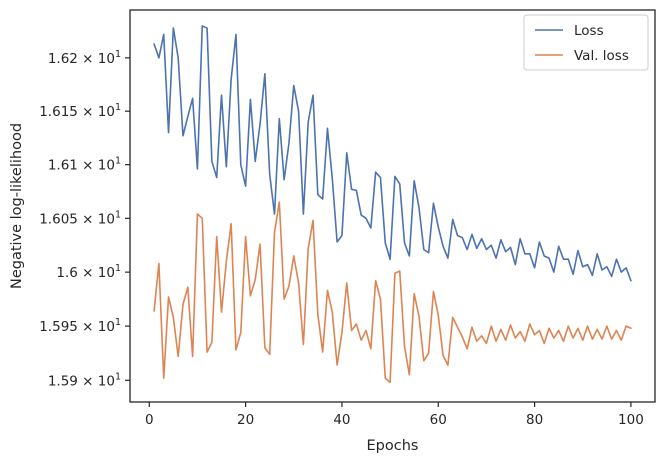  Describe the element at coordinates (84, 380) in the screenshot. I see `y-tick-label: 1.59 × 10¹` at that location.